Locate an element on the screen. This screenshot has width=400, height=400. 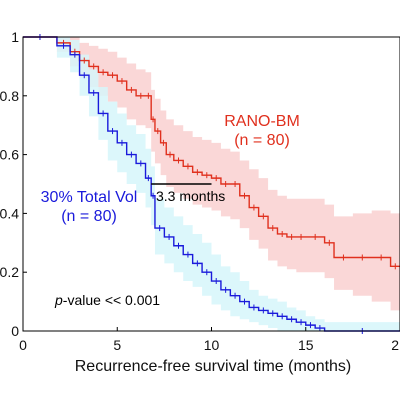
p-value-label: p-value << 0.001 is located at coordinates (107, 300).